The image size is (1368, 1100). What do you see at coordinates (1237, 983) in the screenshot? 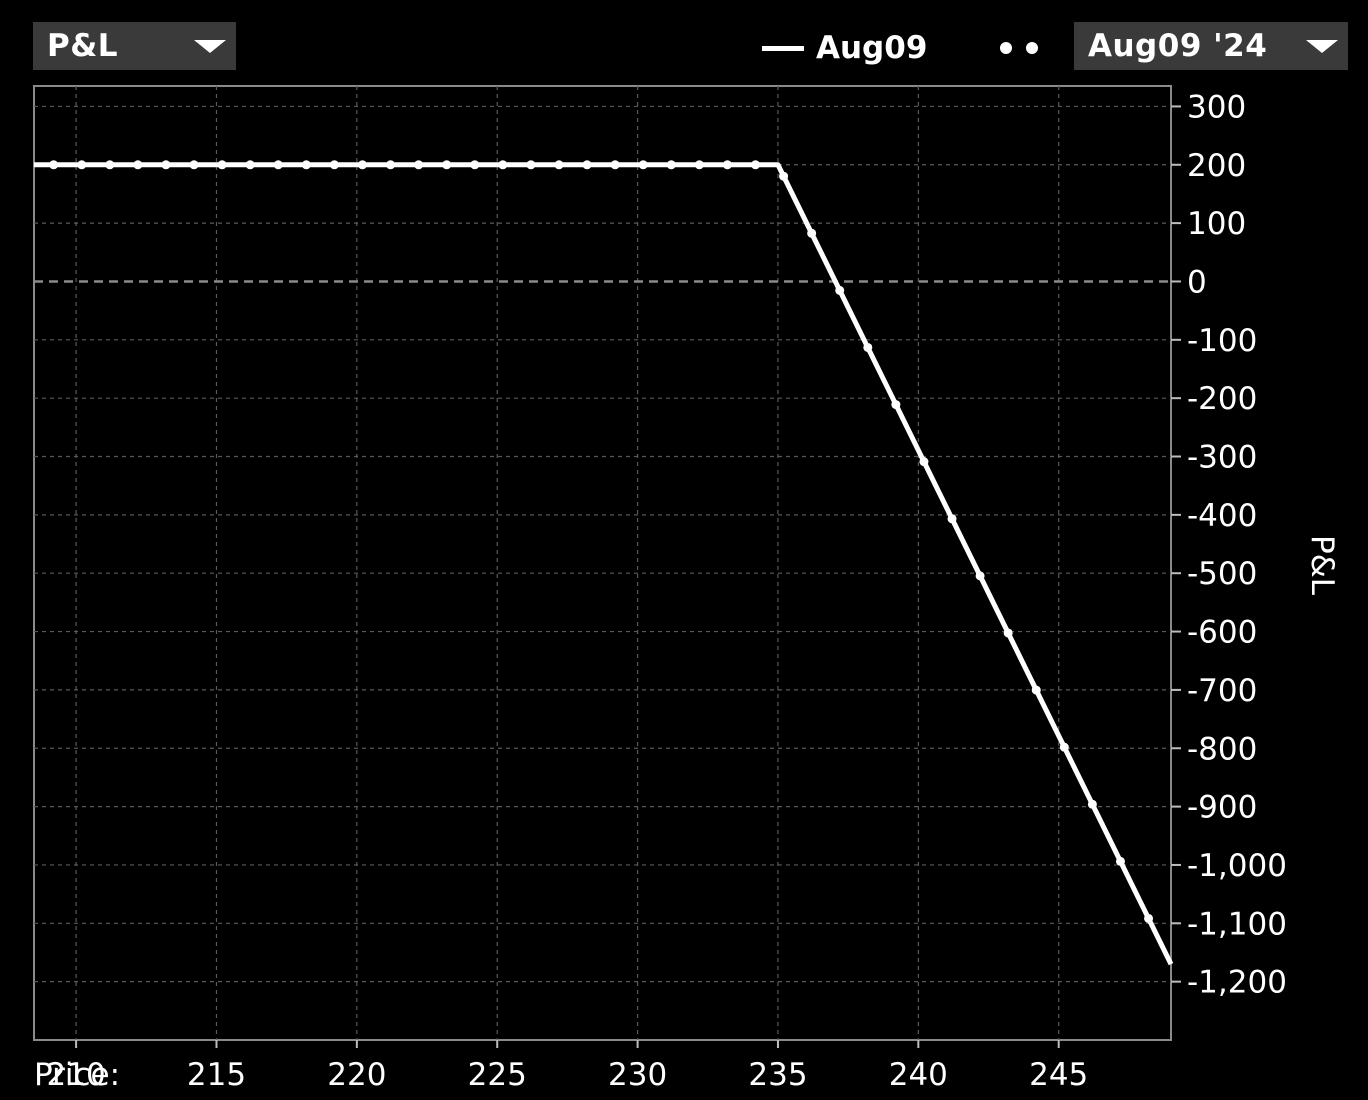
I see `y-tick-label: -1,200` at bounding box center [1237, 983].